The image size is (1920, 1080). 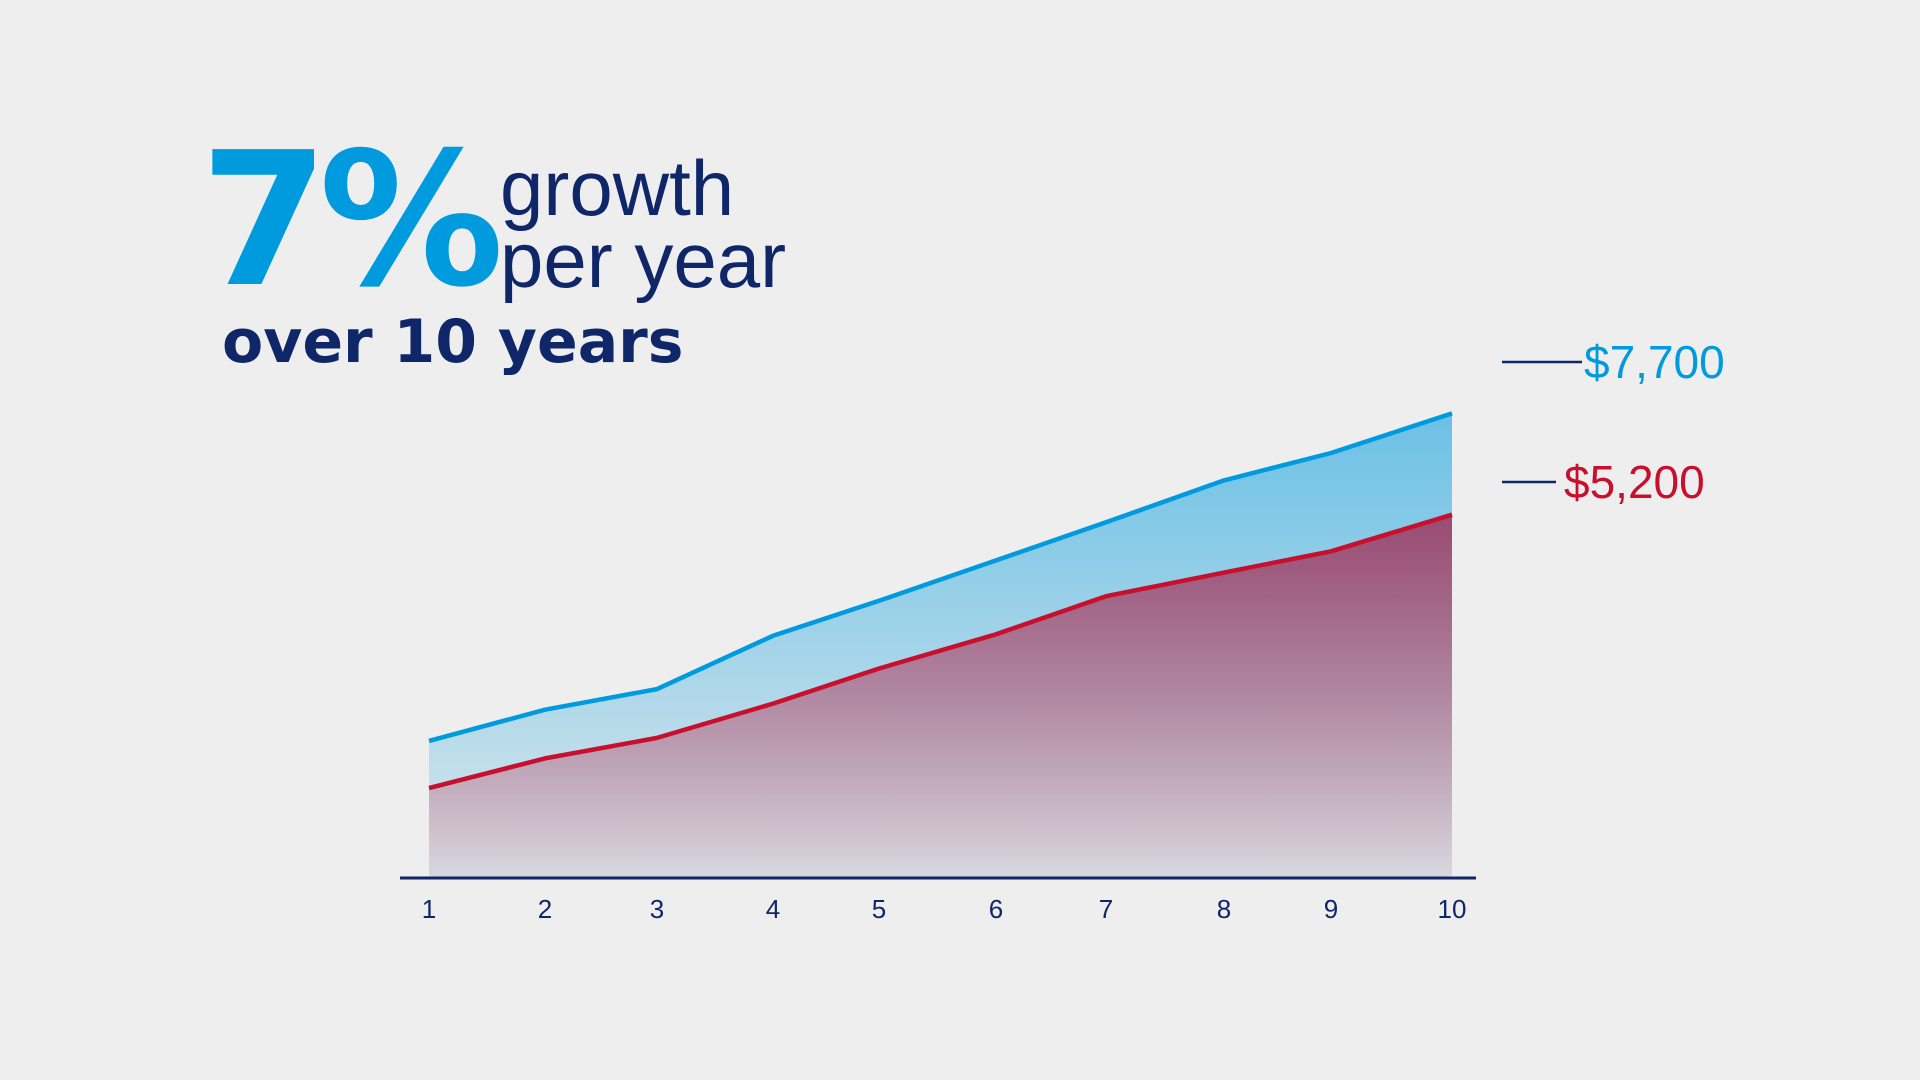 I want to click on x-tick-label: 2, so click(x=545, y=909).